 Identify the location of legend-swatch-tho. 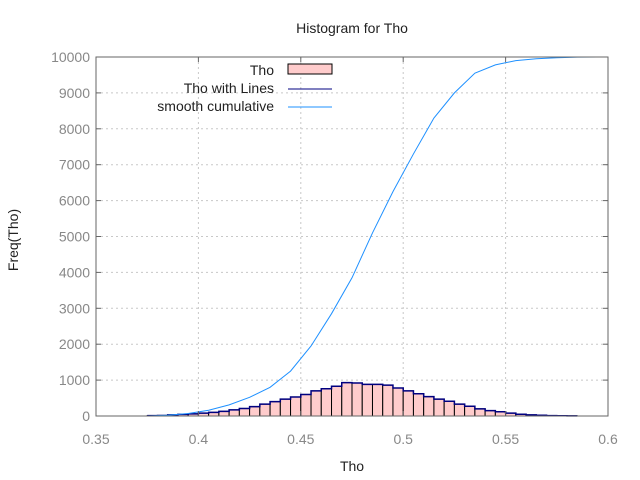
(310, 69).